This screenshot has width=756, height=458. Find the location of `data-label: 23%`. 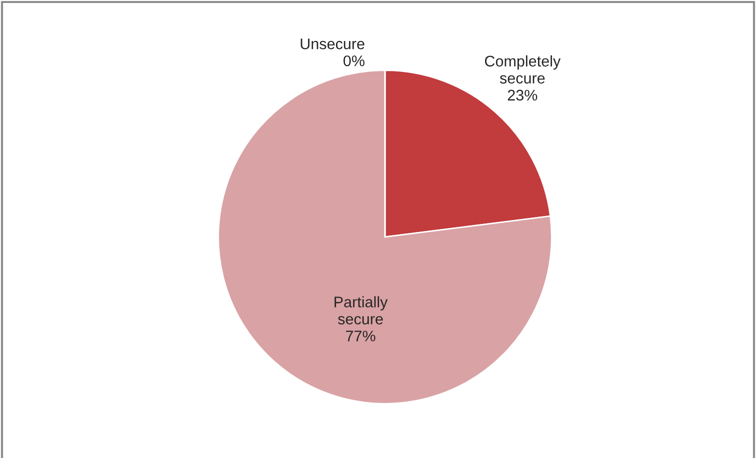

data-label: 23% is located at coordinates (523, 95).